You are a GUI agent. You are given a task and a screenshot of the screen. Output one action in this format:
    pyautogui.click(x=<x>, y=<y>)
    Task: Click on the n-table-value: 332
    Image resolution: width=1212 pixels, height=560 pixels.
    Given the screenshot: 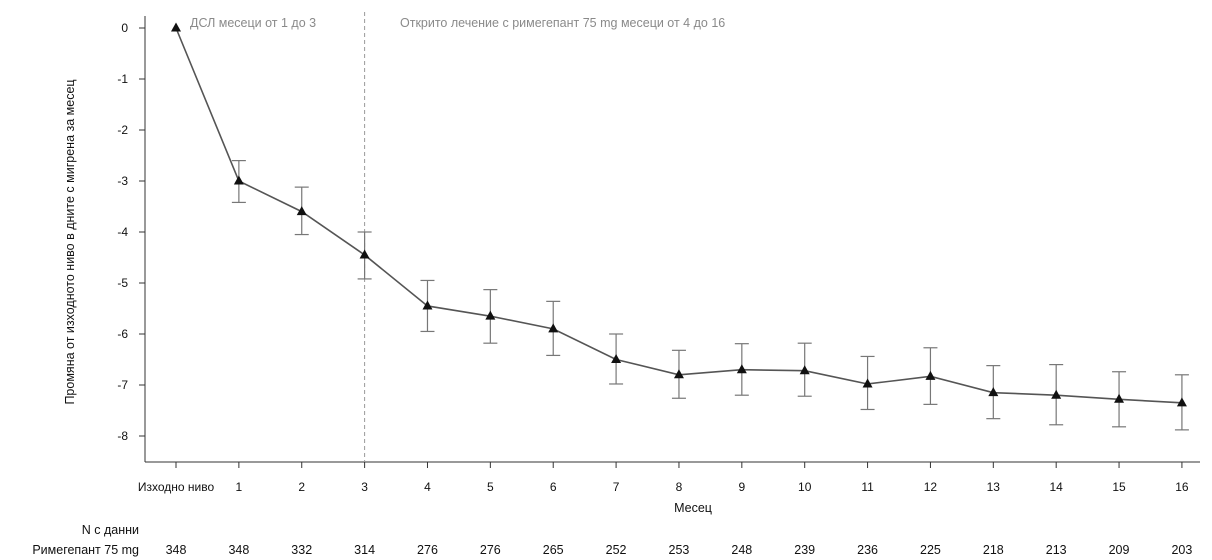 What is the action you would take?
    pyautogui.click(x=301, y=550)
    